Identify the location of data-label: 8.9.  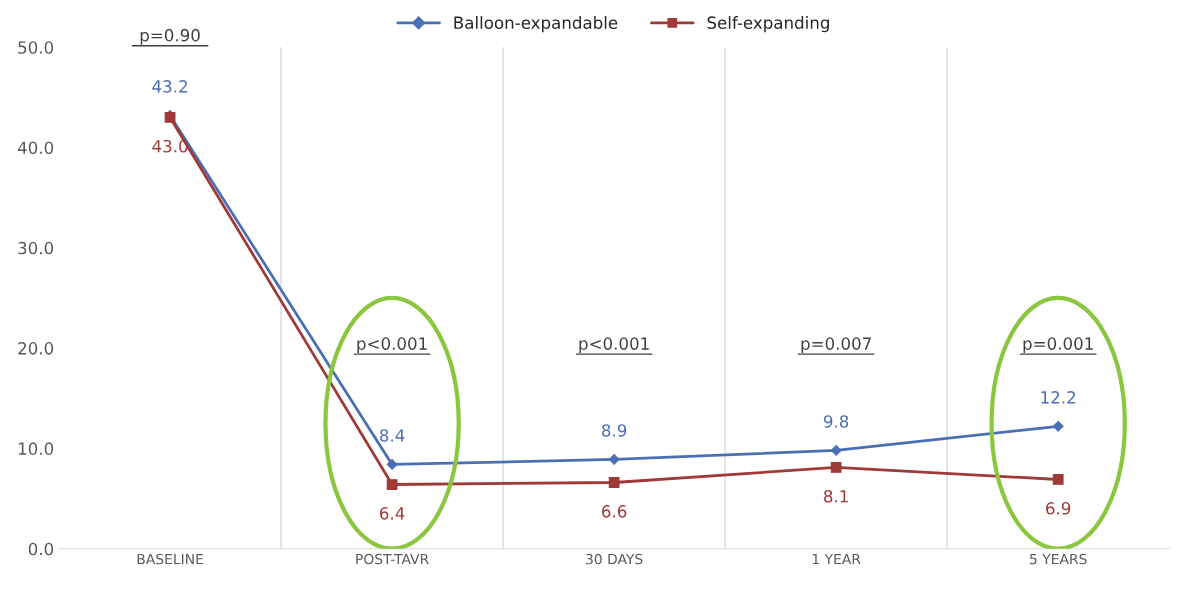
(614, 430).